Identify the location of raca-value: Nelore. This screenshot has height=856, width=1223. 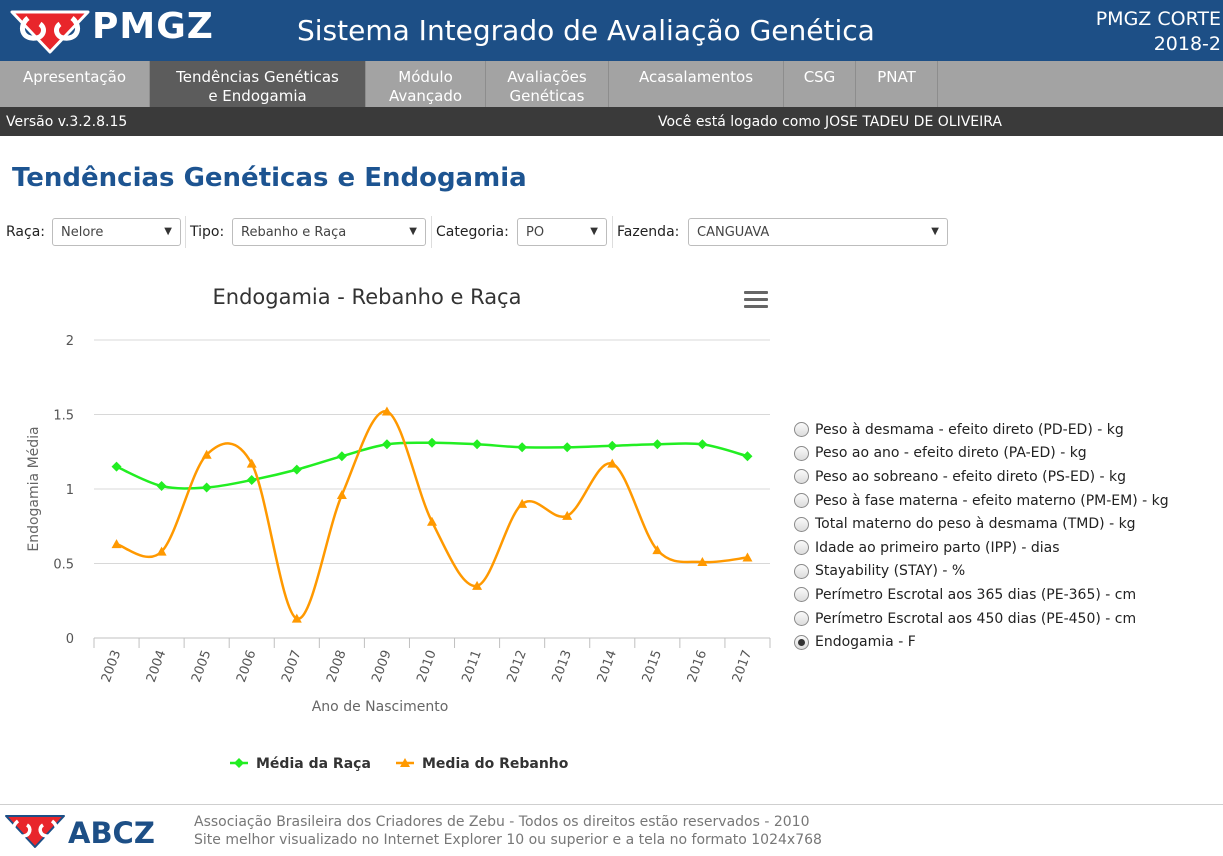
(82, 232).